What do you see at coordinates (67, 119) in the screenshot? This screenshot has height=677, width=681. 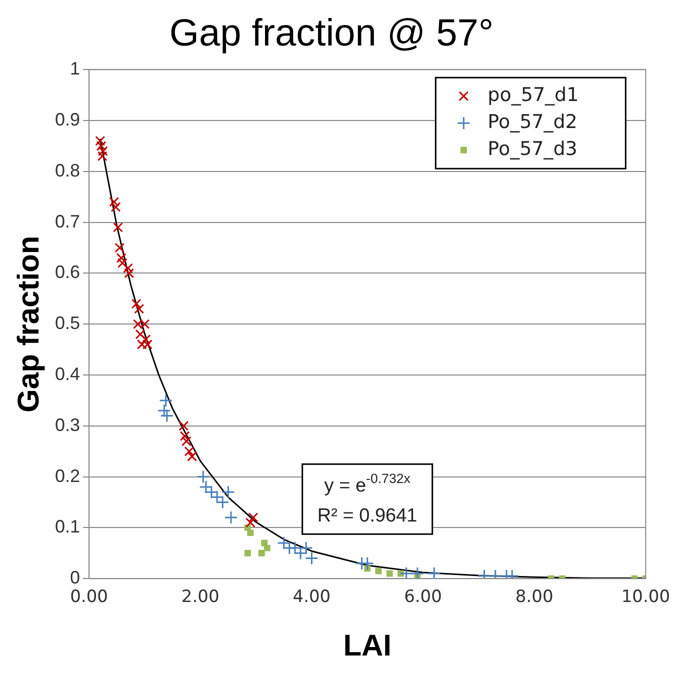 I see `y-tick-label: 0.9` at bounding box center [67, 119].